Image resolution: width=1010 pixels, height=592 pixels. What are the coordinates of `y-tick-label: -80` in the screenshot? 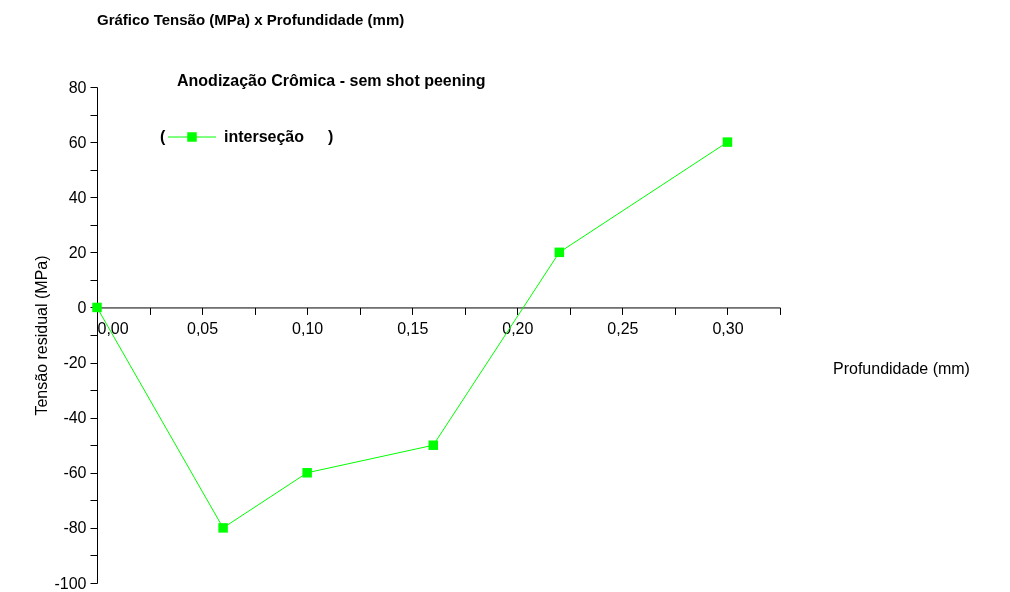 It's located at (75, 528).